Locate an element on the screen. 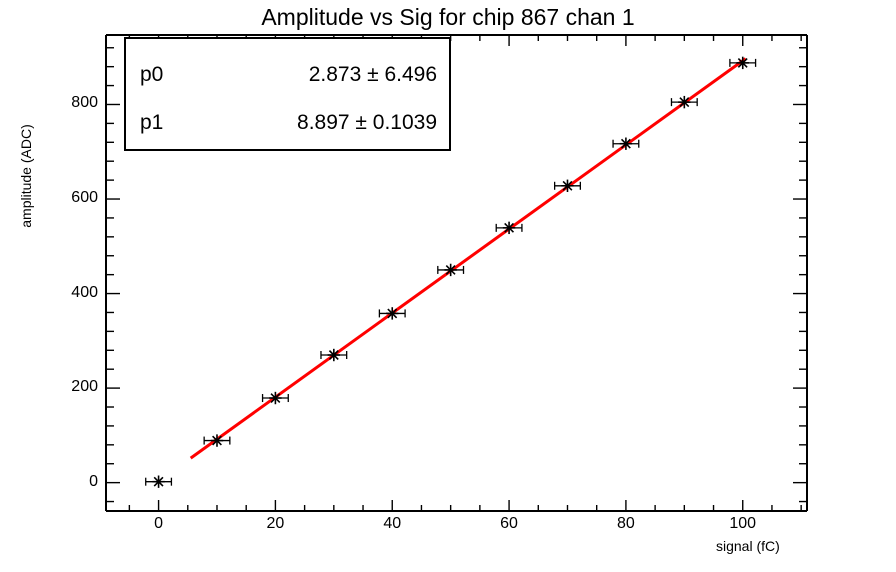 The image size is (896, 572). stat-param-value: 8.897 ± 0.1039 is located at coordinates (367, 122).